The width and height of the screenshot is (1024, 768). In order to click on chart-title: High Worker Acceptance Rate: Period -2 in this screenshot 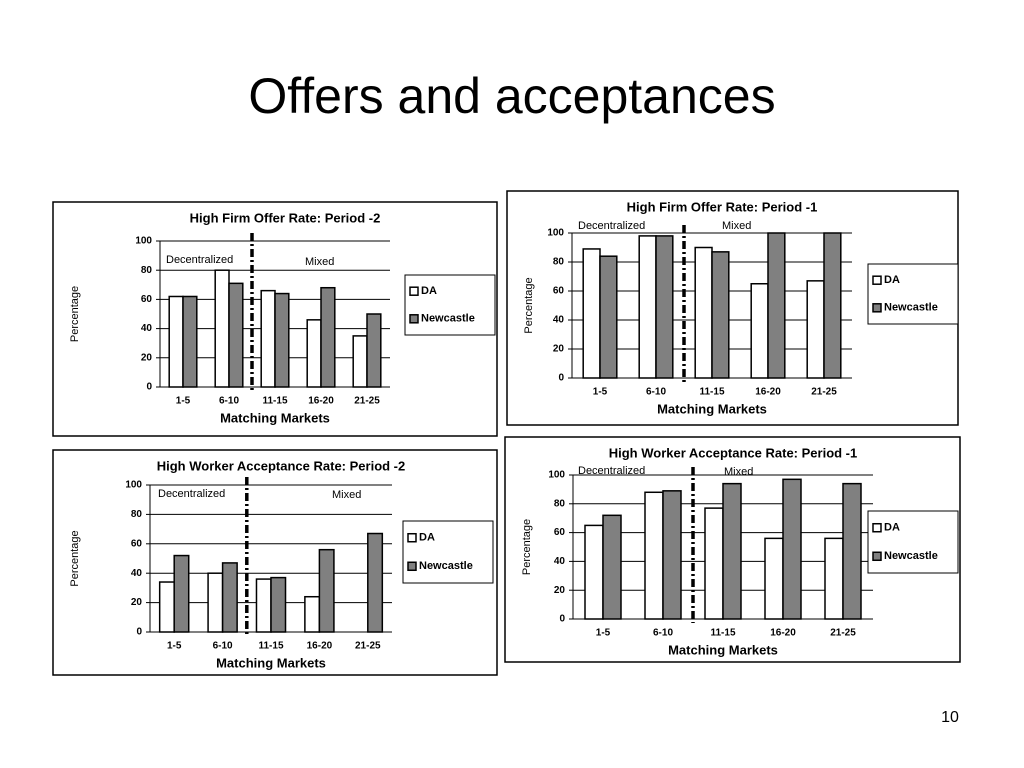, I will do `click(281, 465)`.